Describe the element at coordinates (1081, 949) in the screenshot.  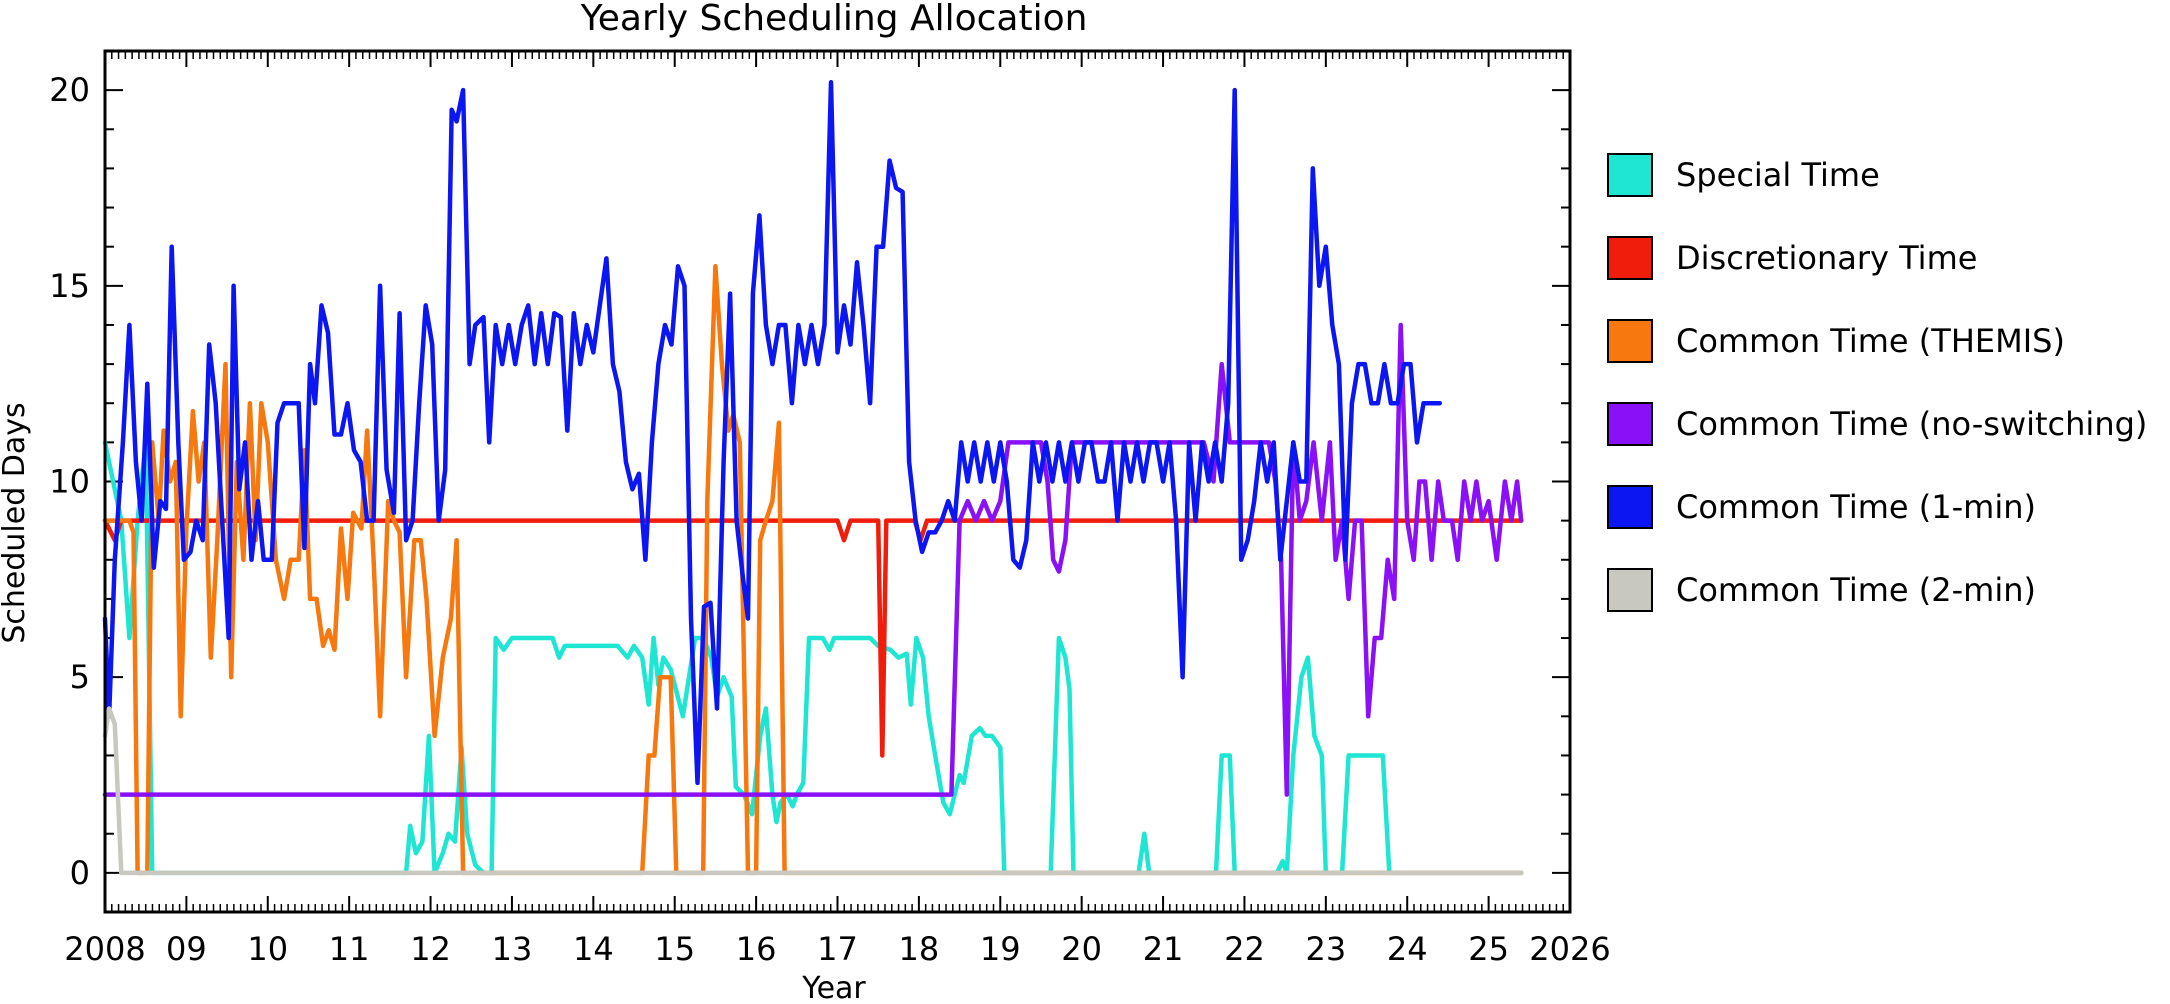
I see `x-tick-label: 20` at that location.